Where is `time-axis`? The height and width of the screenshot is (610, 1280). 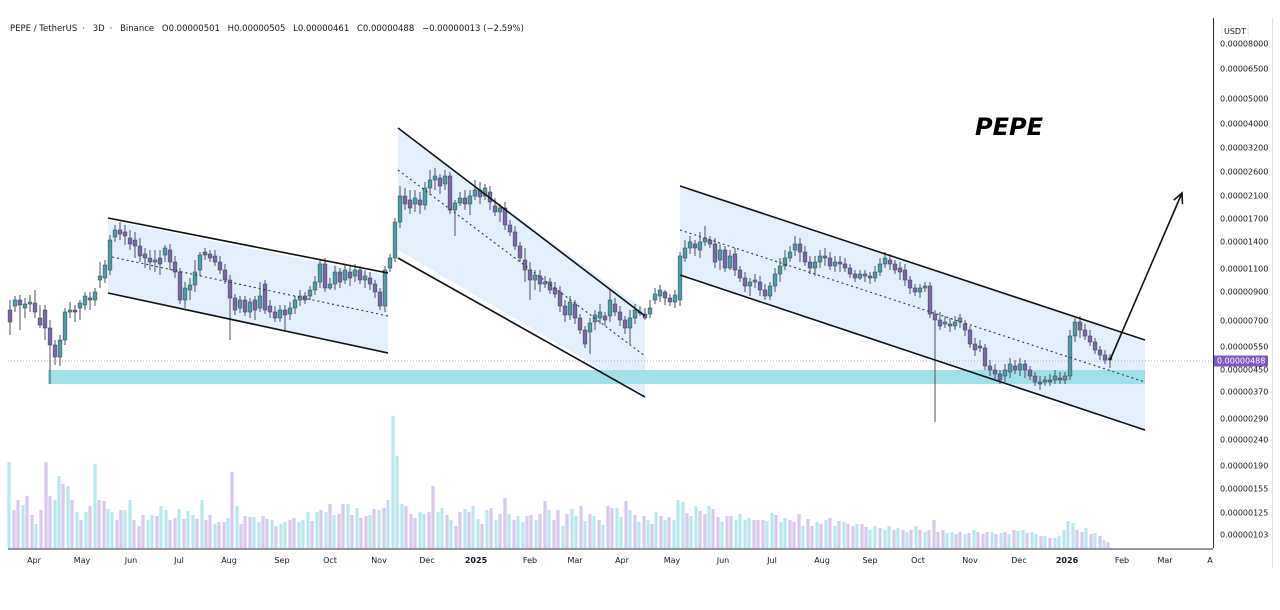 time-axis is located at coordinates (610, 560).